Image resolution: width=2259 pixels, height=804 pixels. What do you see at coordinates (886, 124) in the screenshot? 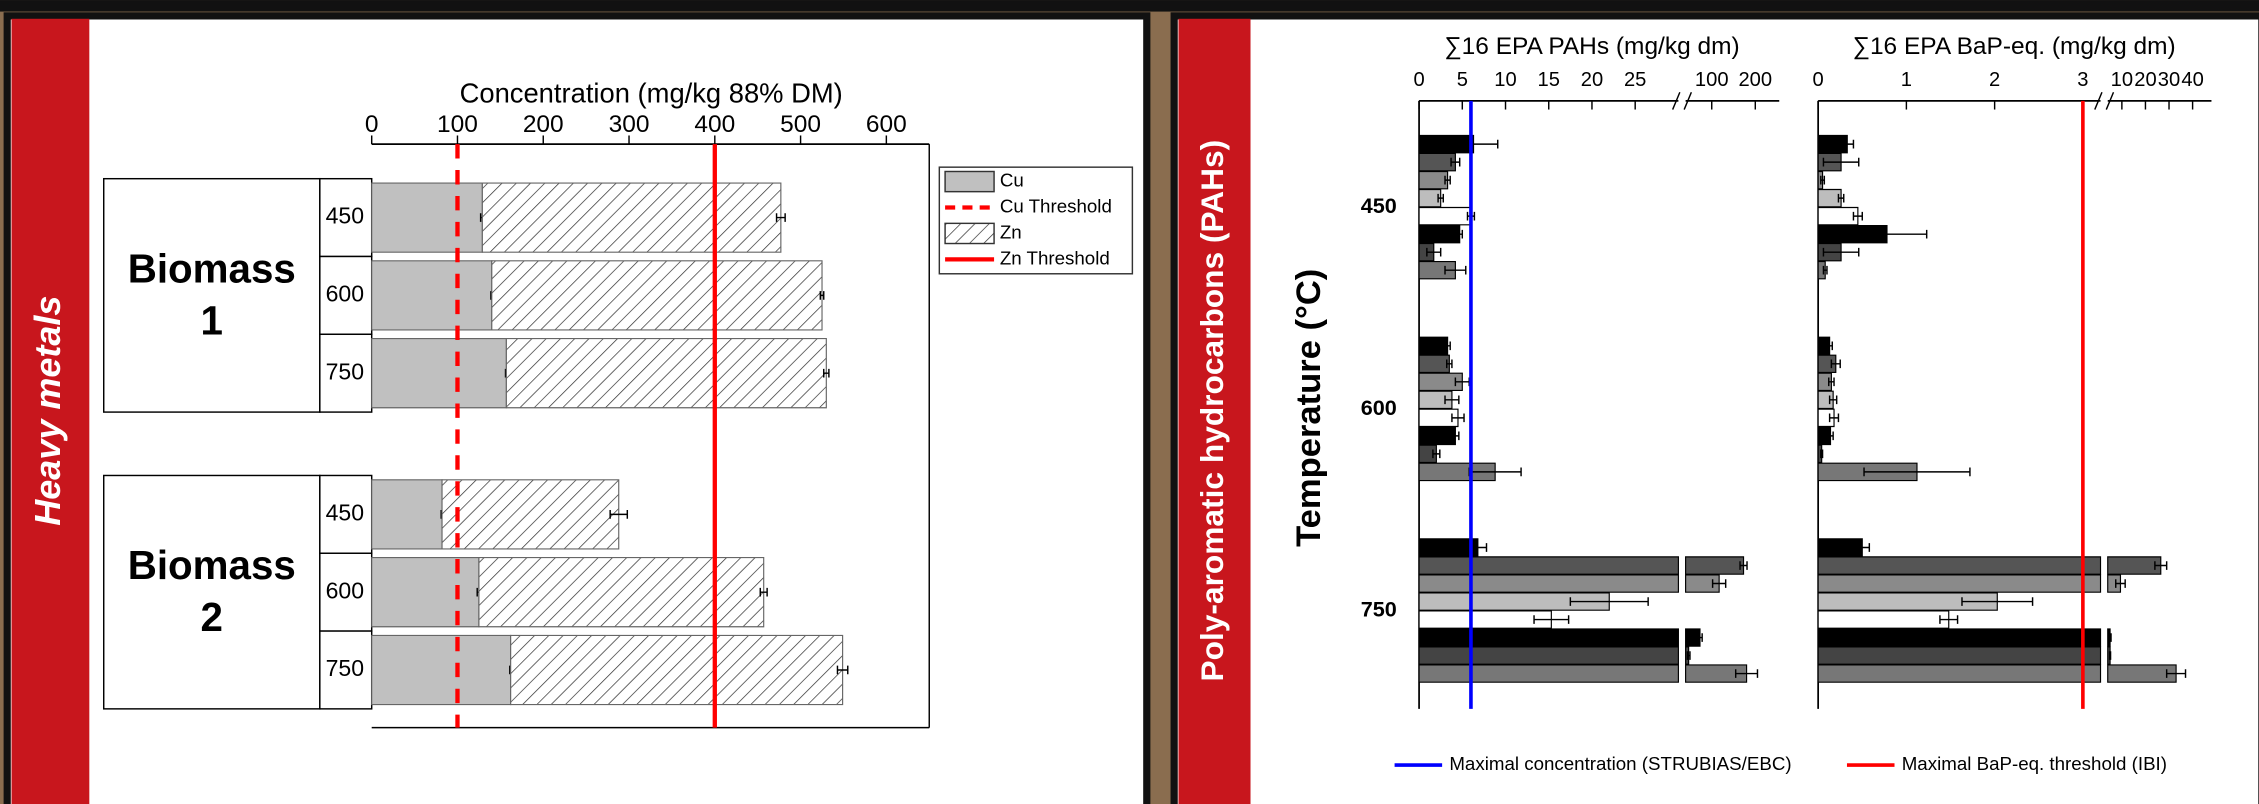
I see `x-tick-label: 600` at bounding box center [886, 124].